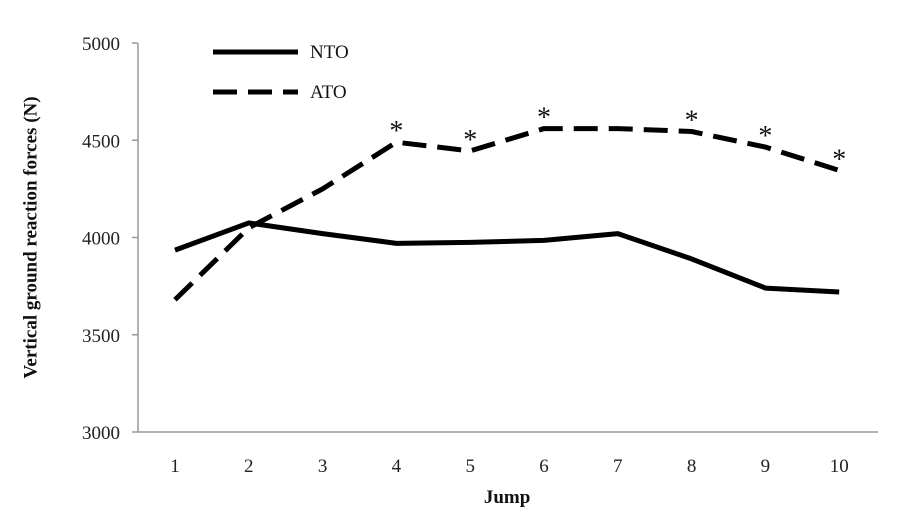  What do you see at coordinates (617, 139) in the screenshot?
I see `annotation-layer: * * * * * *` at bounding box center [617, 139].